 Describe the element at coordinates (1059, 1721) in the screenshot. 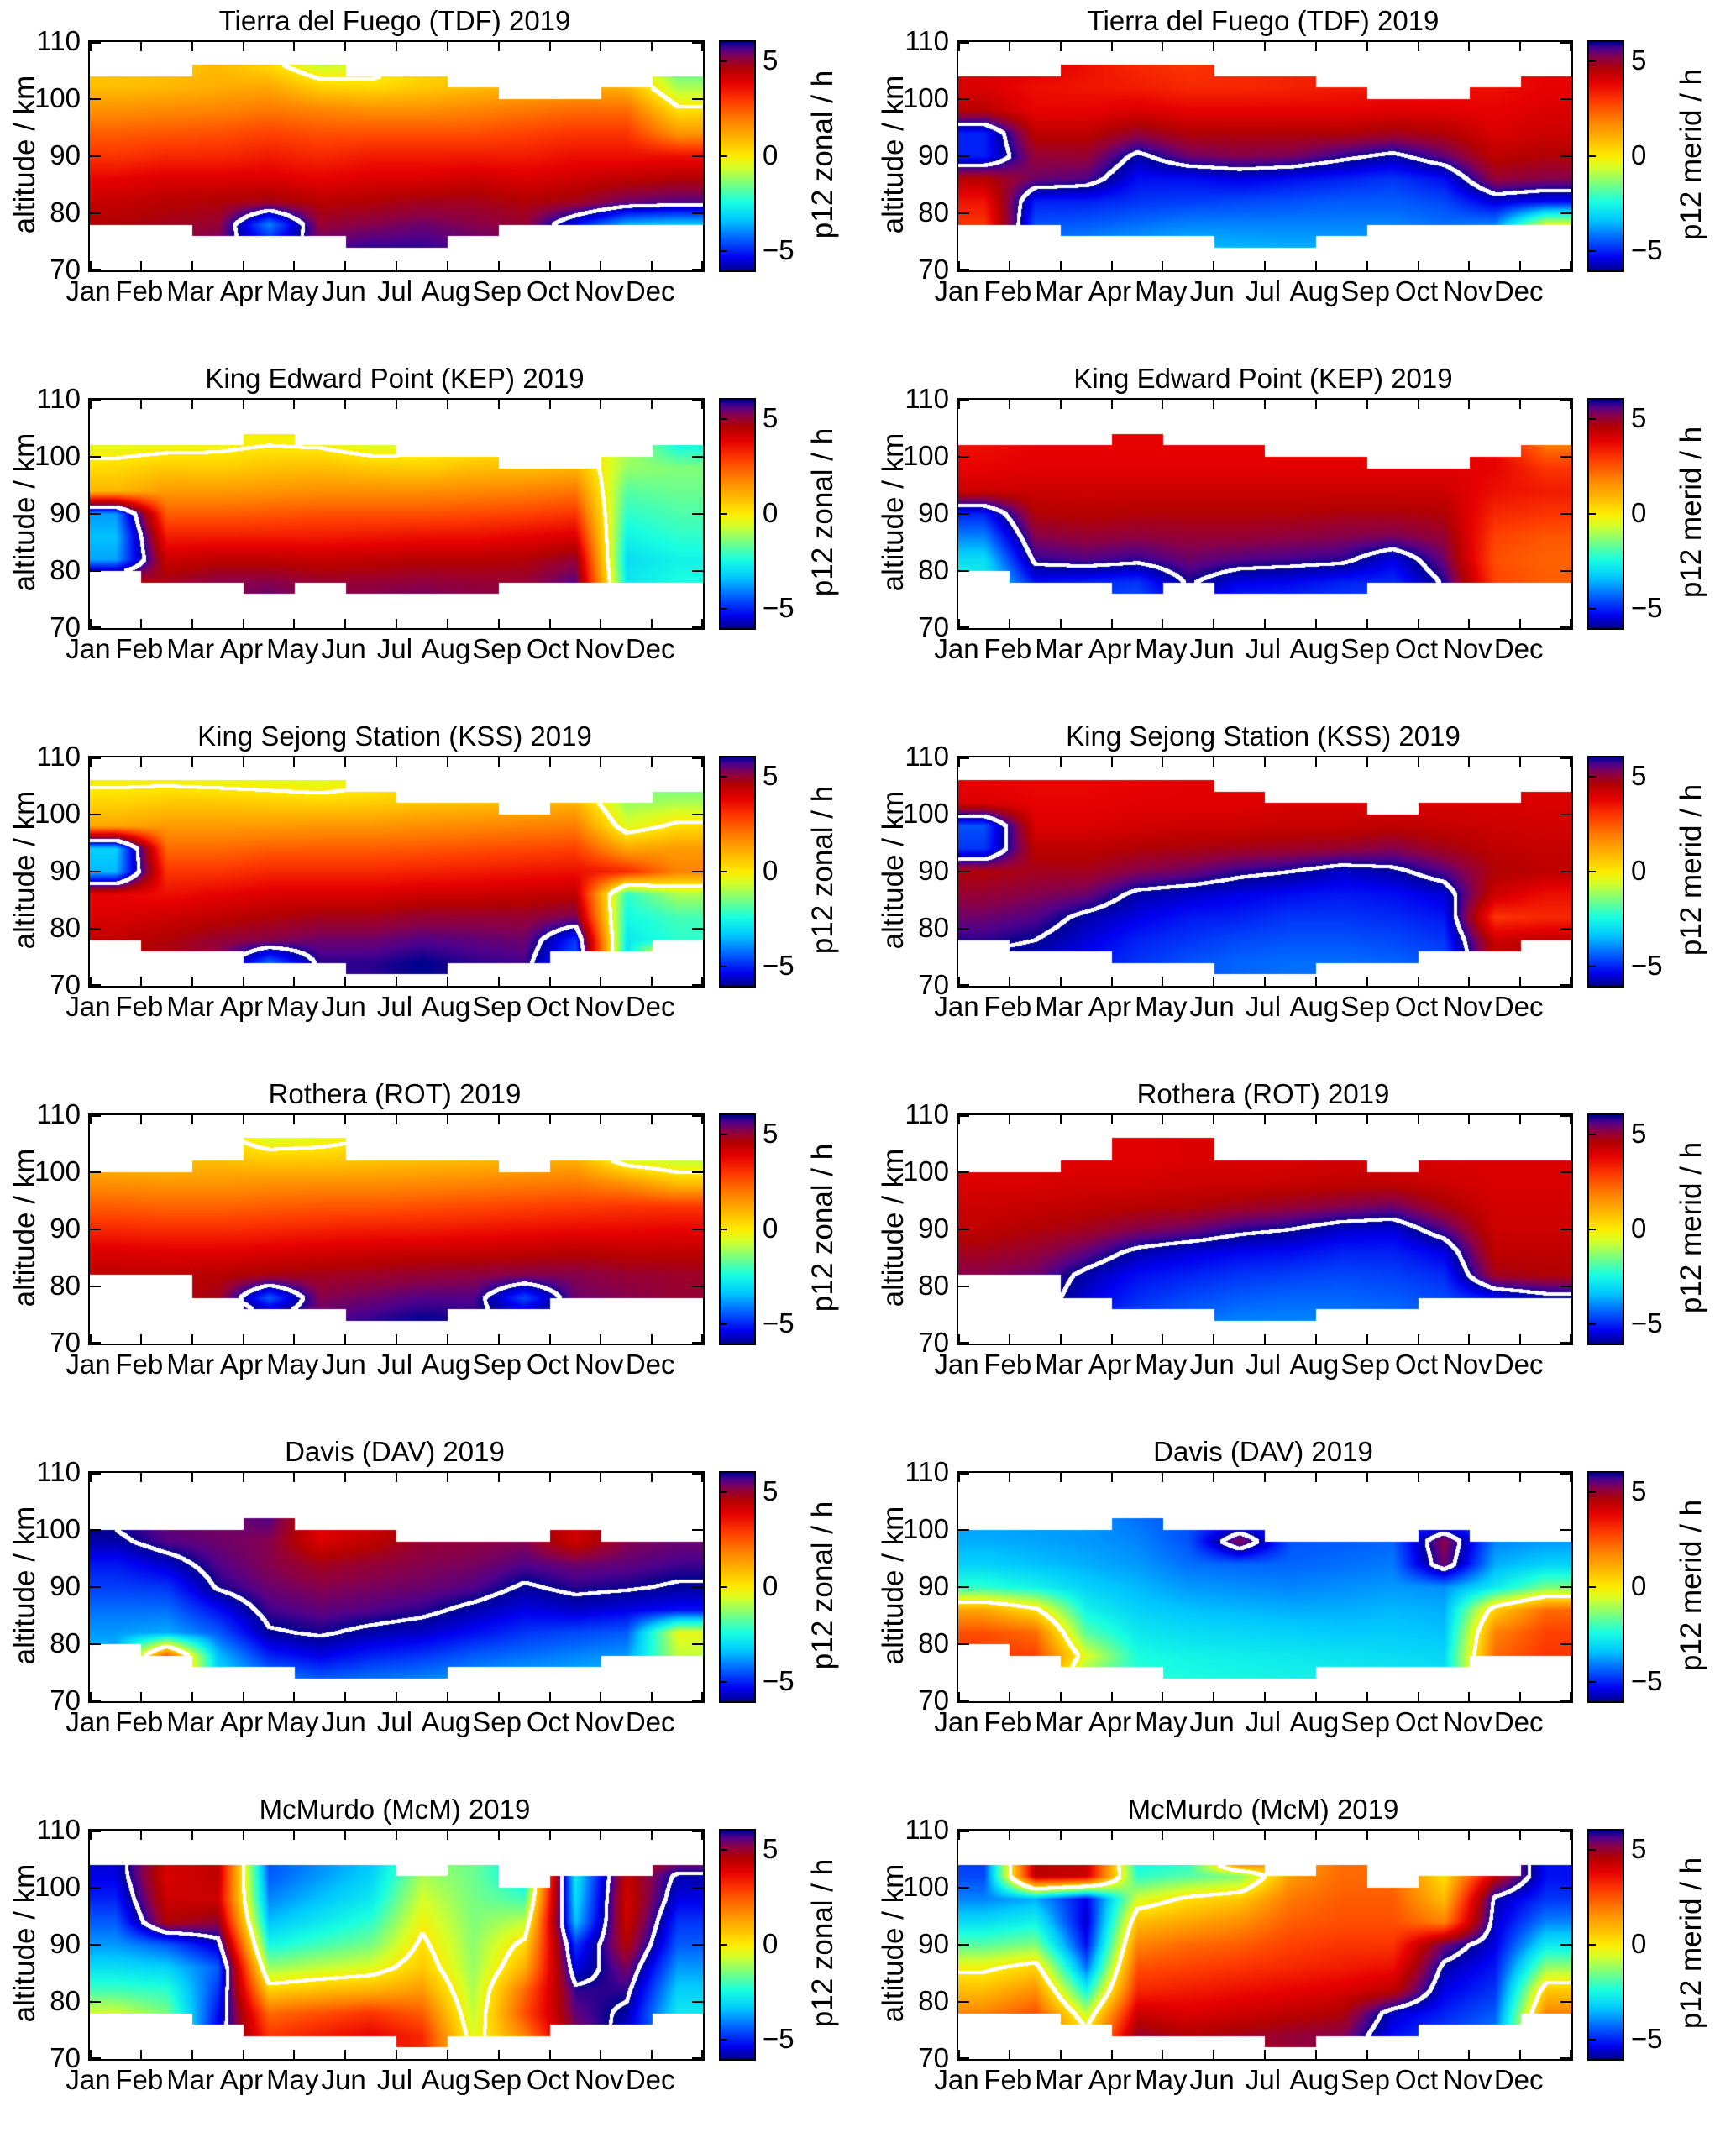

I see `x-tick-label-month: Mar` at that location.